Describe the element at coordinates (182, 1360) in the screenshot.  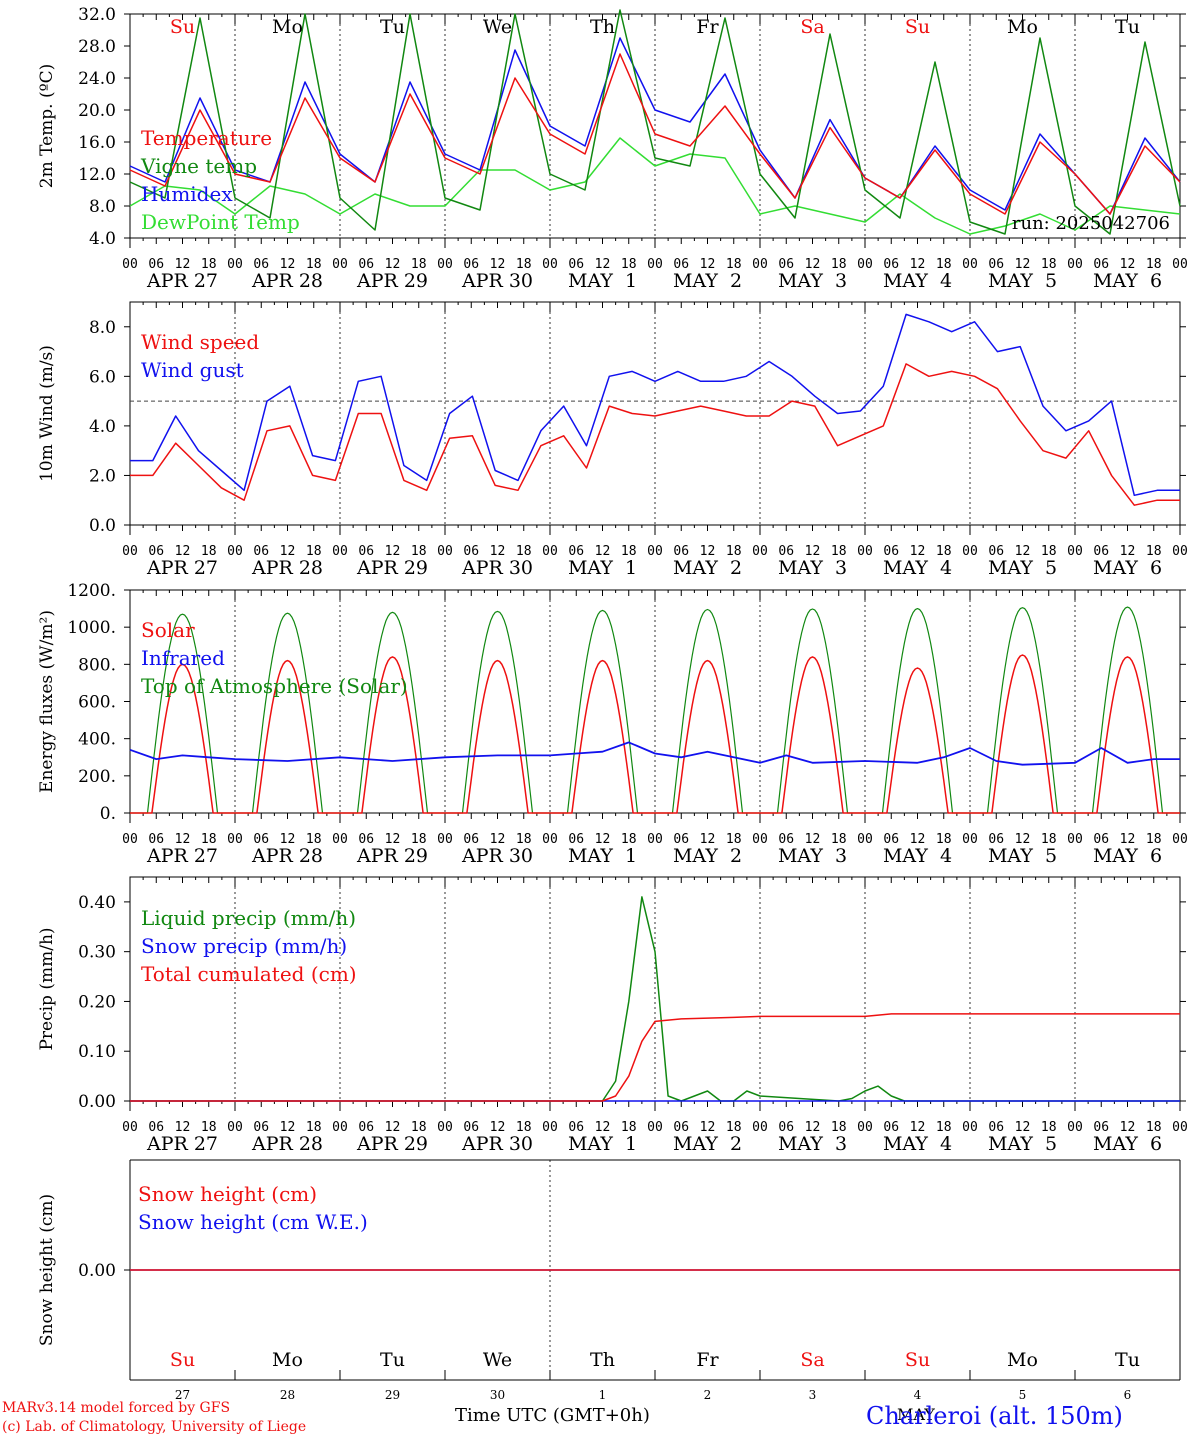
I see `day-name-4-0: Su` at that location.